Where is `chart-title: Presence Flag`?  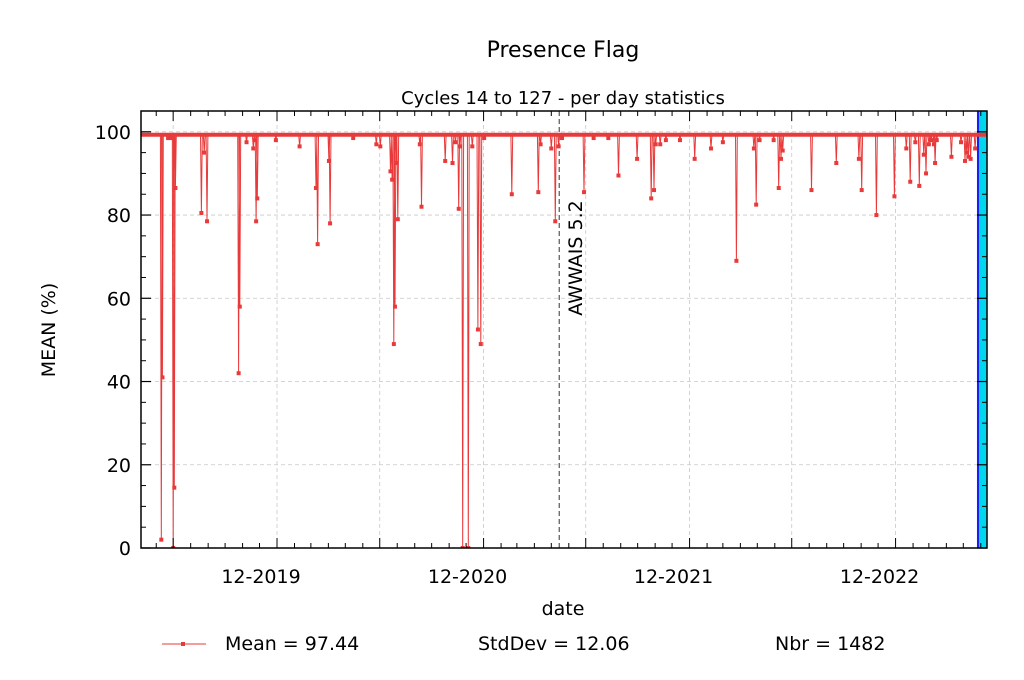 chart-title: Presence Flag is located at coordinates (563, 50).